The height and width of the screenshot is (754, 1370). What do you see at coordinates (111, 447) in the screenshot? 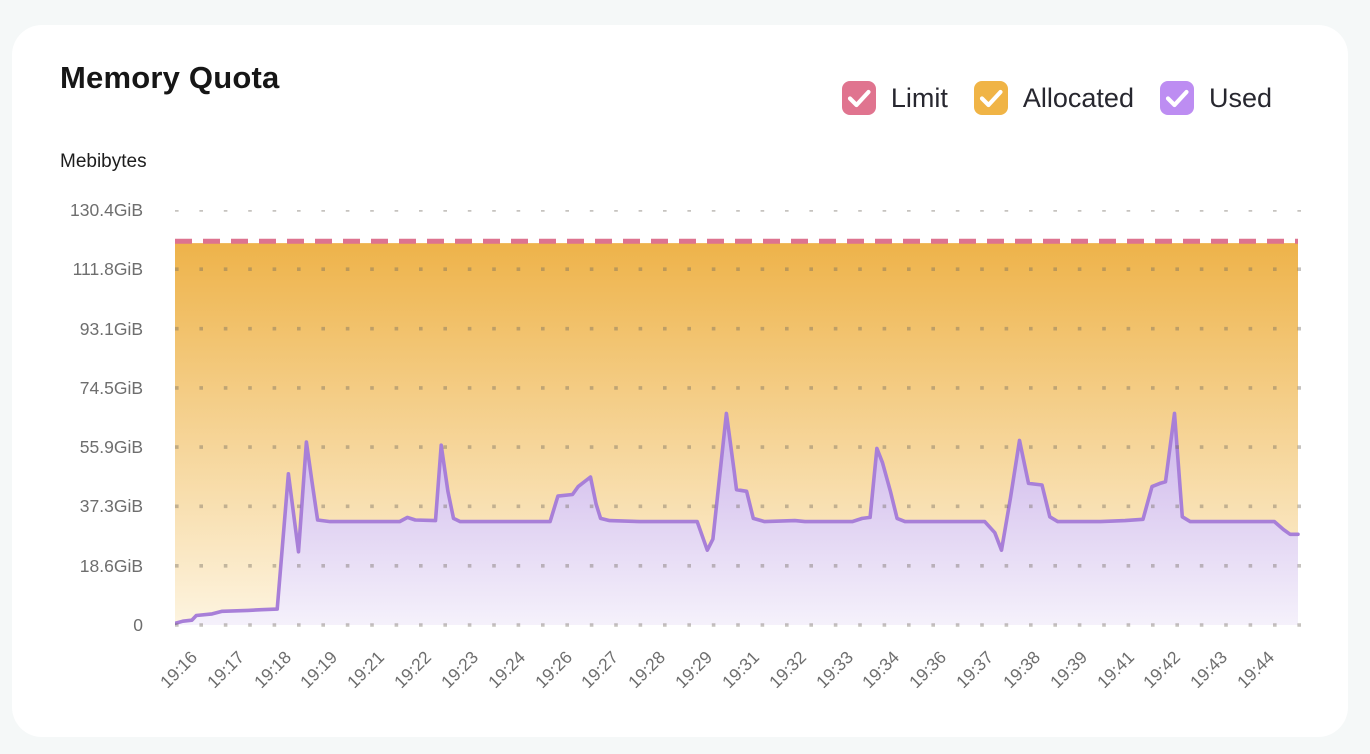
I see `y-tick-label: 55.9GiB` at bounding box center [111, 447].